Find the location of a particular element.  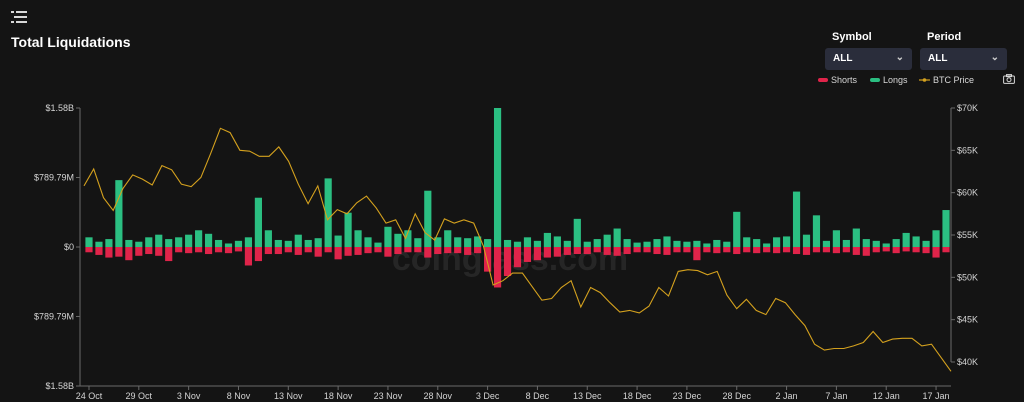

chevron-down-icon: ⌄ is located at coordinates (994, 57).